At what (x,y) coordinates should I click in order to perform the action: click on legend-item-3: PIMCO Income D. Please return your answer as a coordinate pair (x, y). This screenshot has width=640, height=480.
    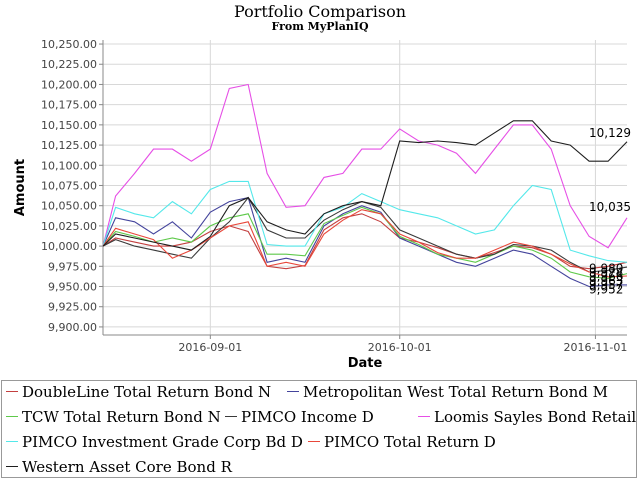
    Looking at the image, I should click on (299, 417).